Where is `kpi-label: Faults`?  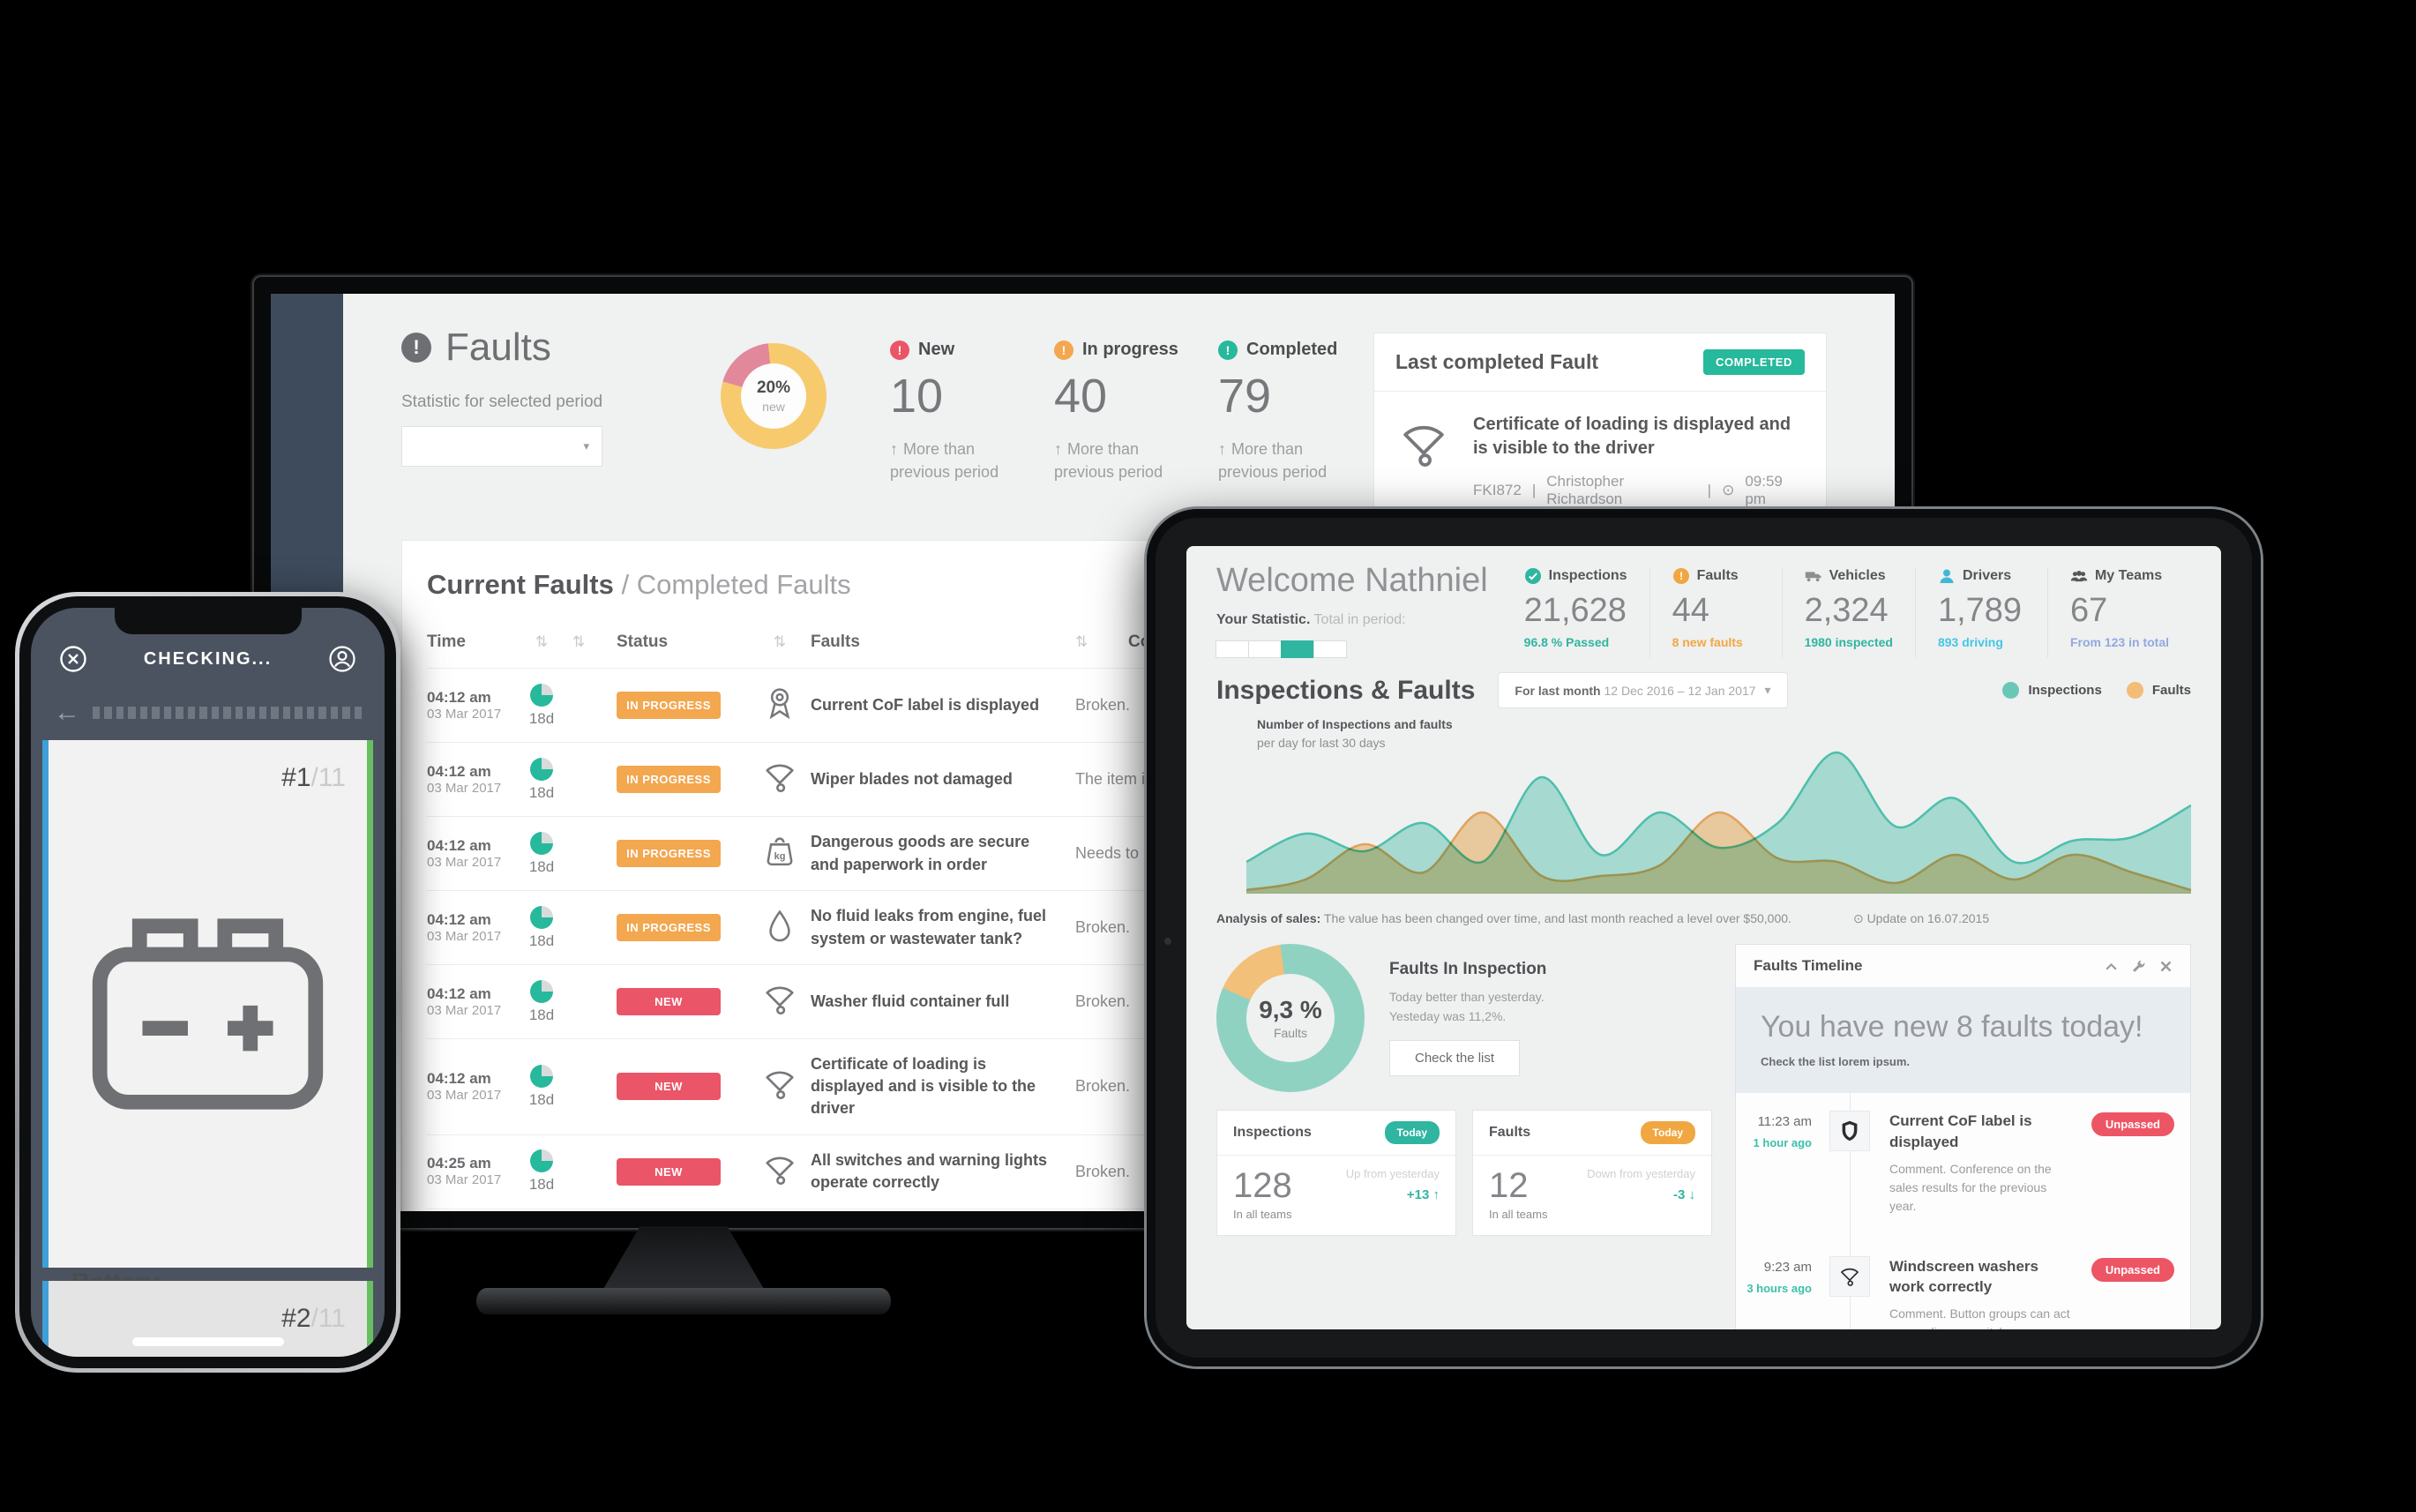 kpi-label: Faults is located at coordinates (1717, 575).